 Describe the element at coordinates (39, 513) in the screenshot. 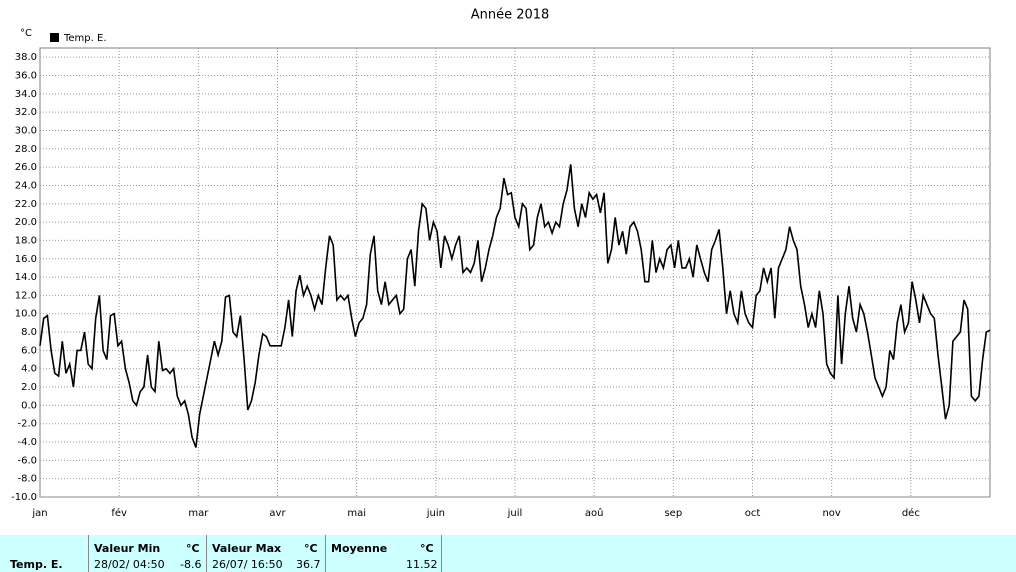

I see `x-tick-label: jan` at that location.